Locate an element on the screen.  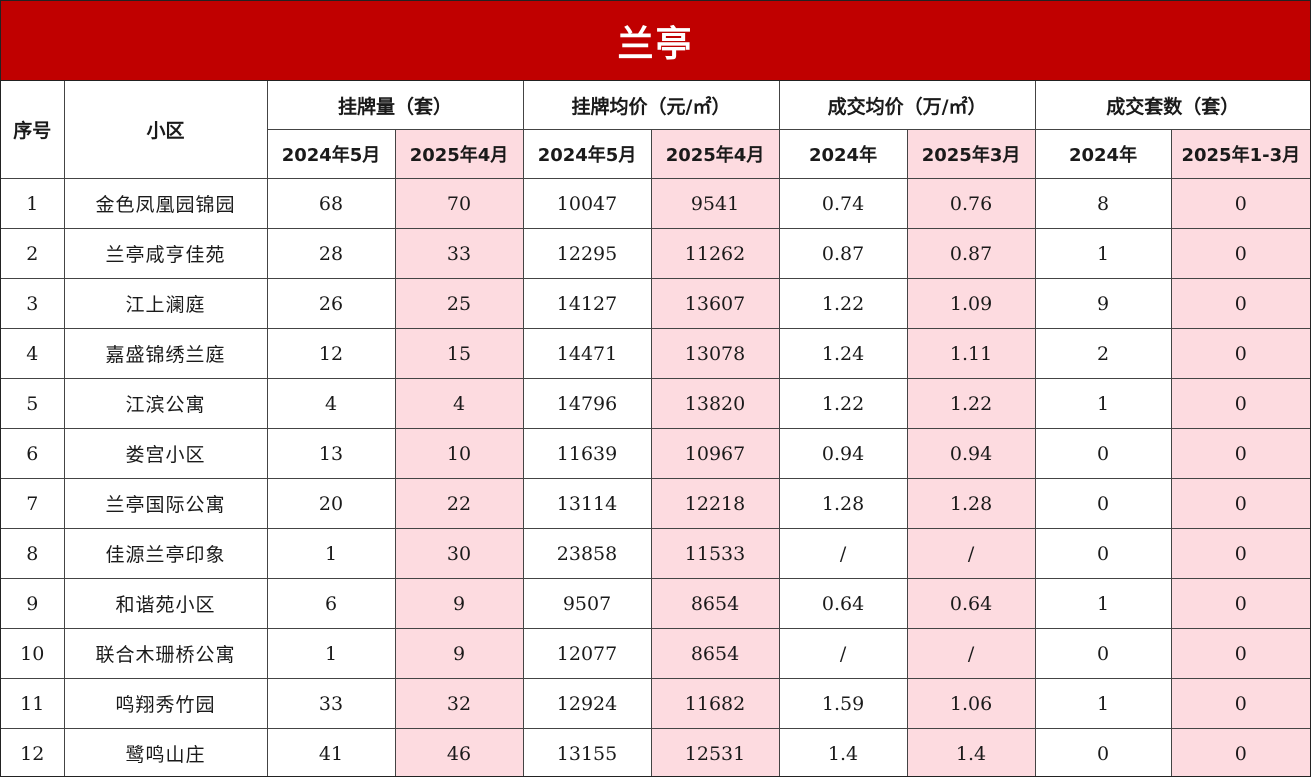
community-name: 江滨公寓 is located at coordinates (165, 403).